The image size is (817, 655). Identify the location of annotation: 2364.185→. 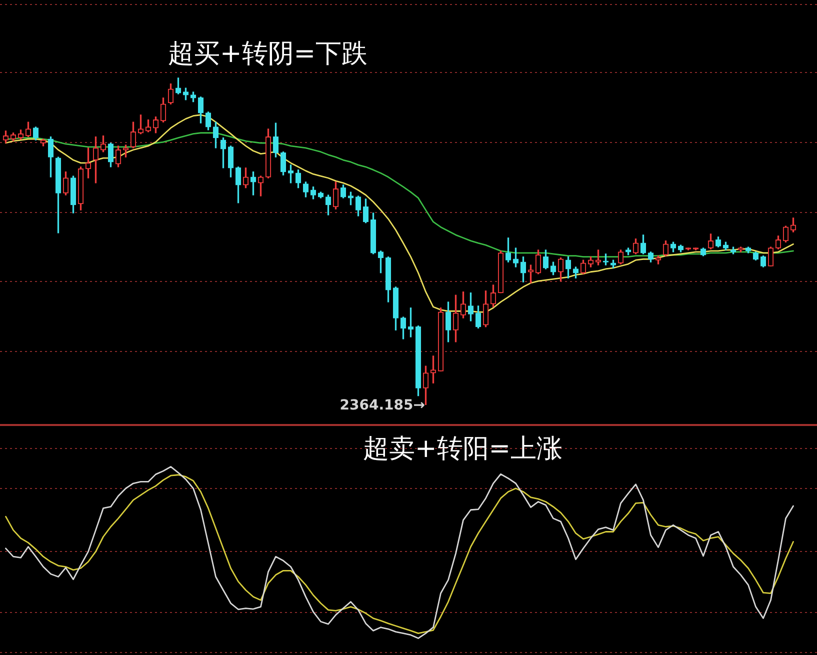
(383, 406).